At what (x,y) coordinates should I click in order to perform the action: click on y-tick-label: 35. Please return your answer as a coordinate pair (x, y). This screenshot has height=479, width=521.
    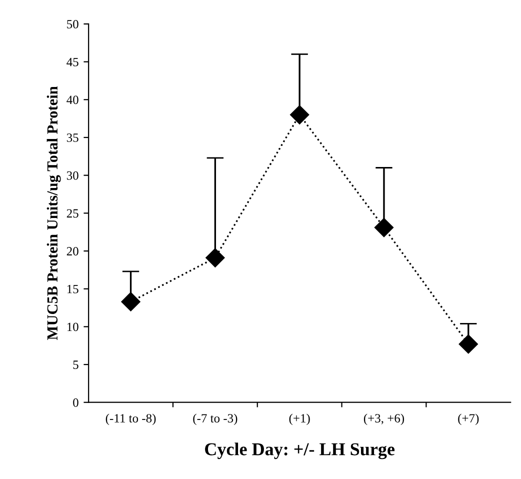
    Looking at the image, I should click on (72, 138).